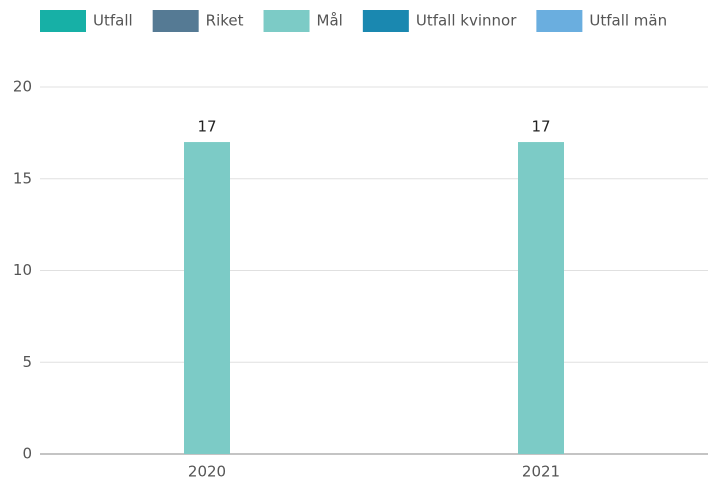  Describe the element at coordinates (541, 472) in the screenshot. I see `x-tick-label: 2021` at that location.